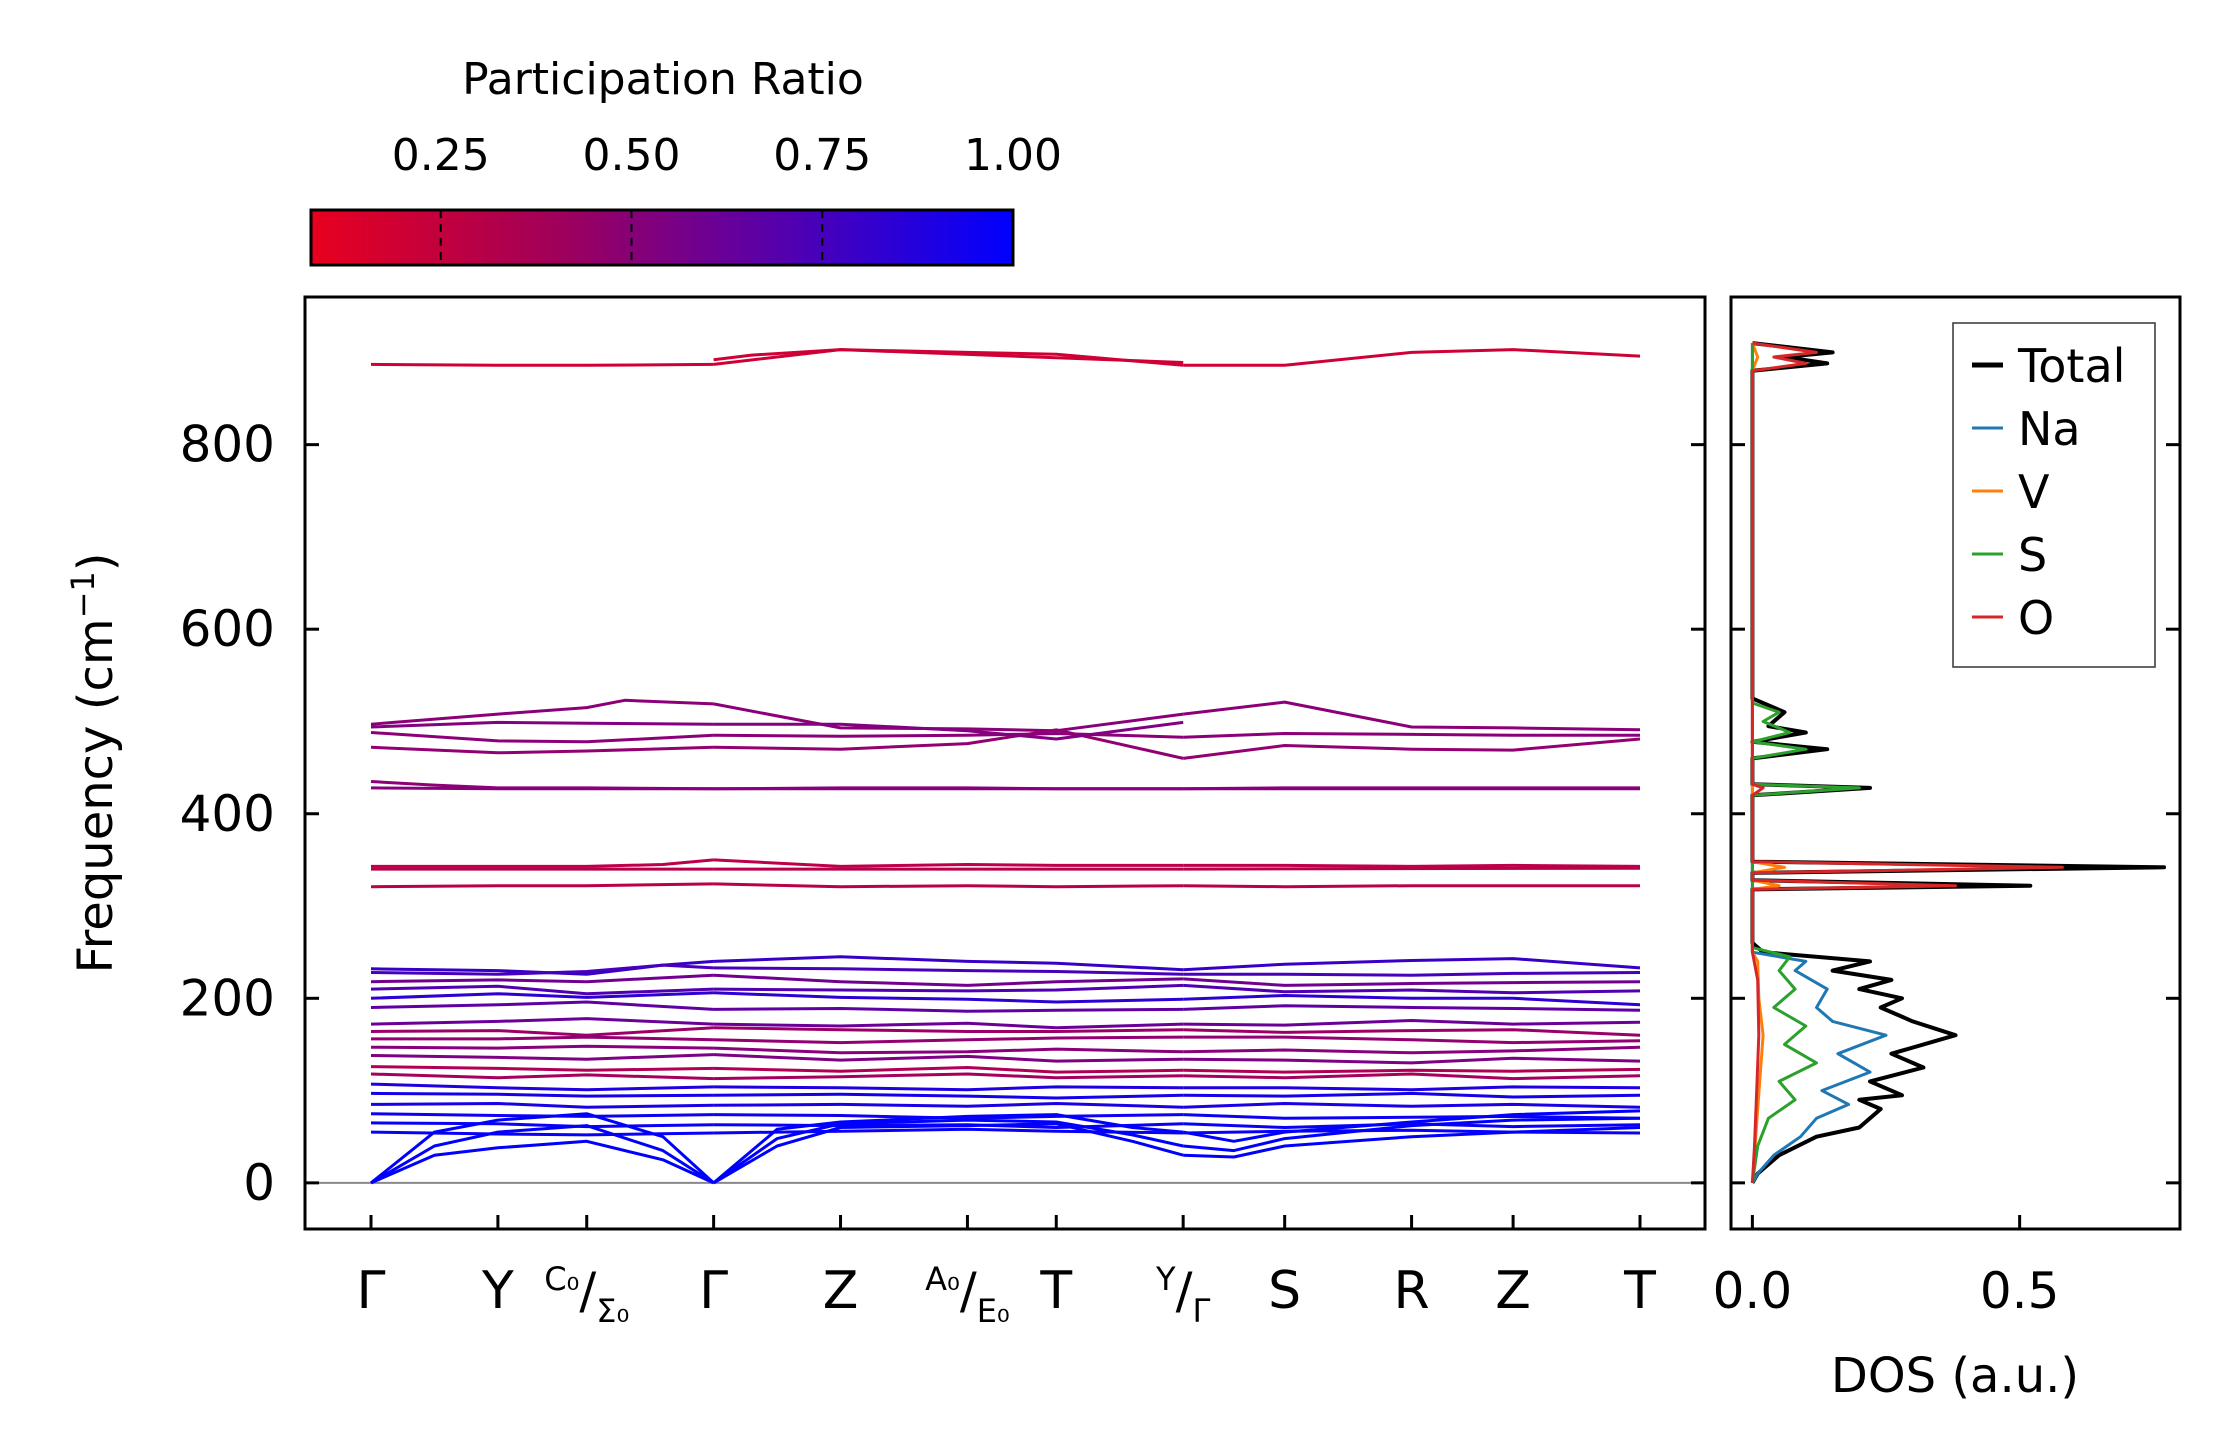 The width and height of the screenshot is (2222, 1455). What do you see at coordinates (663, 79) in the screenshot?
I see `colorbar-title: Participation Ratio` at bounding box center [663, 79].